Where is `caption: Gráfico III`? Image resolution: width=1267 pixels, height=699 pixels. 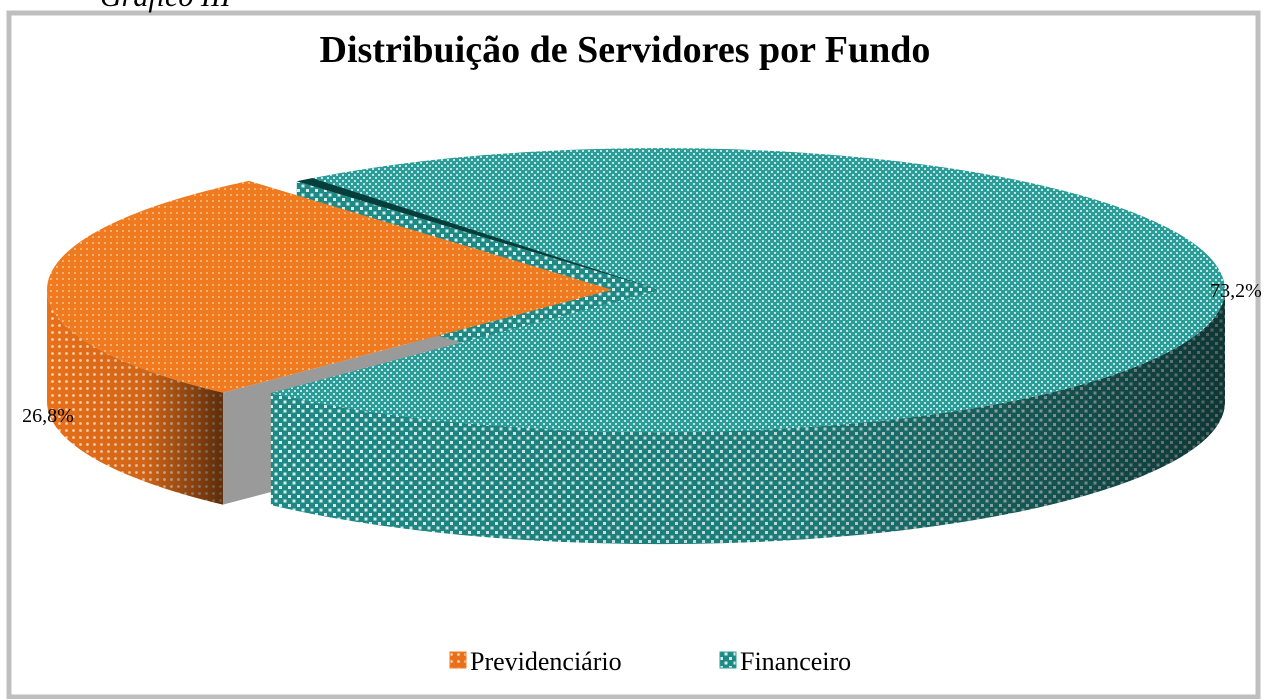
caption: Gráfico III is located at coordinates (166, 6).